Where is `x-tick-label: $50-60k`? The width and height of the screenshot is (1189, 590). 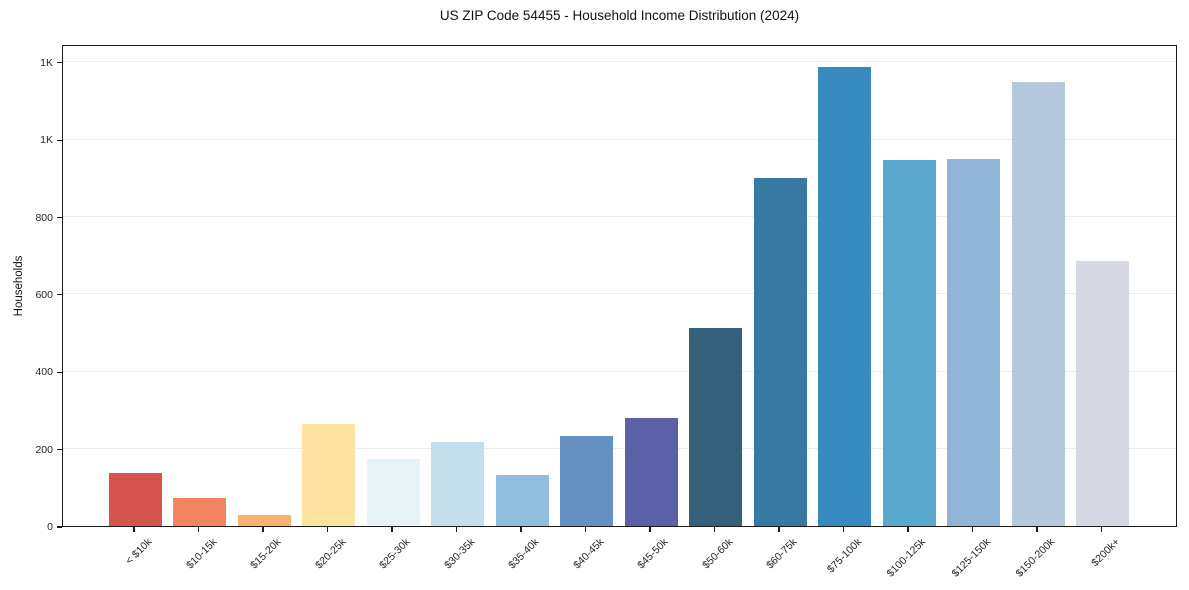 x-tick-label: $50-60k is located at coordinates (717, 554).